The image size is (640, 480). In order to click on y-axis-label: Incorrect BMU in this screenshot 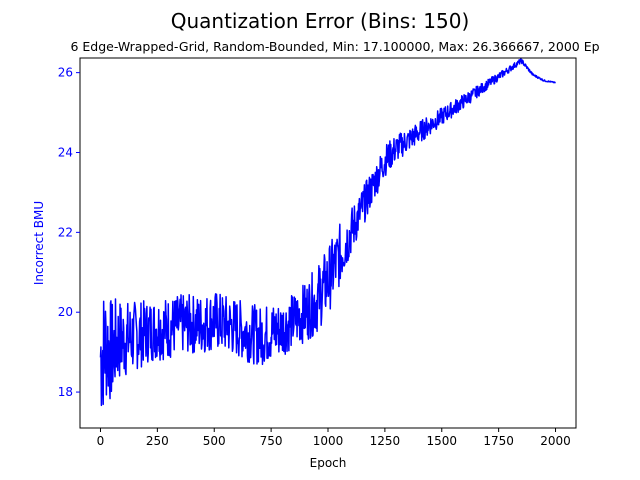, I will do `click(39, 243)`.